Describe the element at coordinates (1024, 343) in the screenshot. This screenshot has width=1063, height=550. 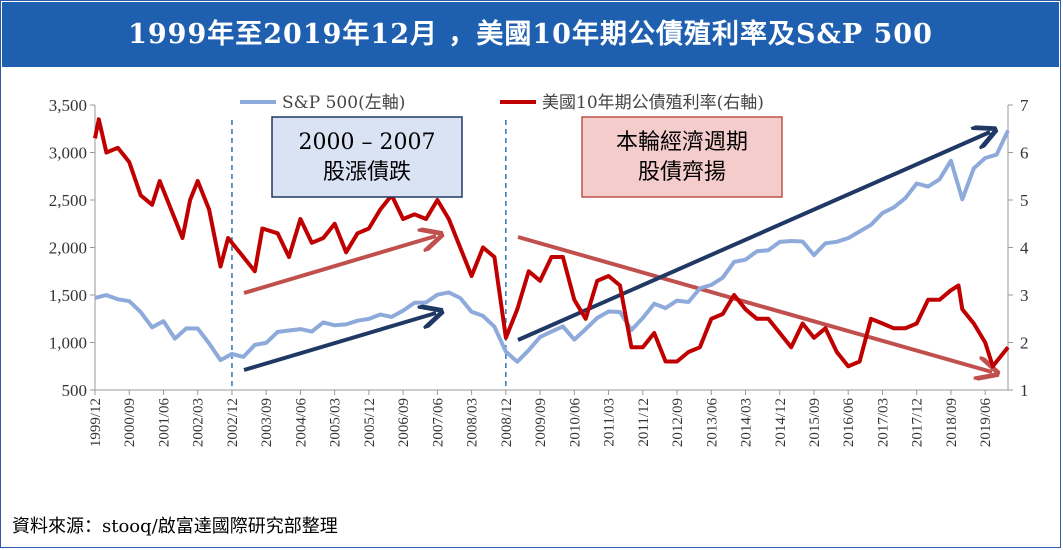
I see `y-right-tick-label: 2` at that location.